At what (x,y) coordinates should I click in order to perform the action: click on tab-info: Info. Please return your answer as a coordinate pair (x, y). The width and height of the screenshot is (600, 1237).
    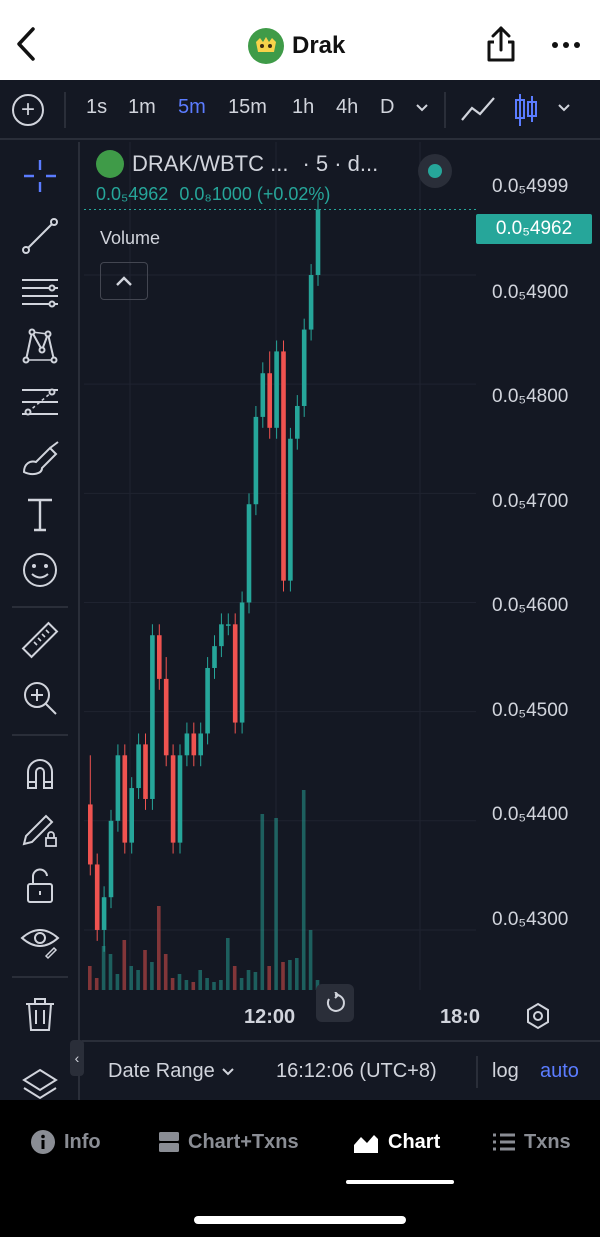
    Looking at the image, I should click on (65, 1142).